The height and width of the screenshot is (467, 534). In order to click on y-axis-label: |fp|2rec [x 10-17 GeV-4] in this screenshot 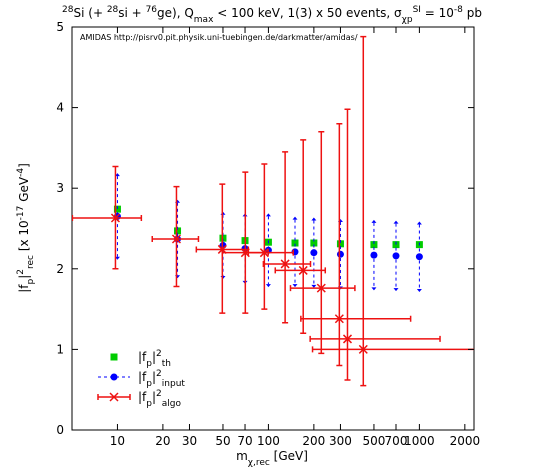, I will do `click(26, 228)`.